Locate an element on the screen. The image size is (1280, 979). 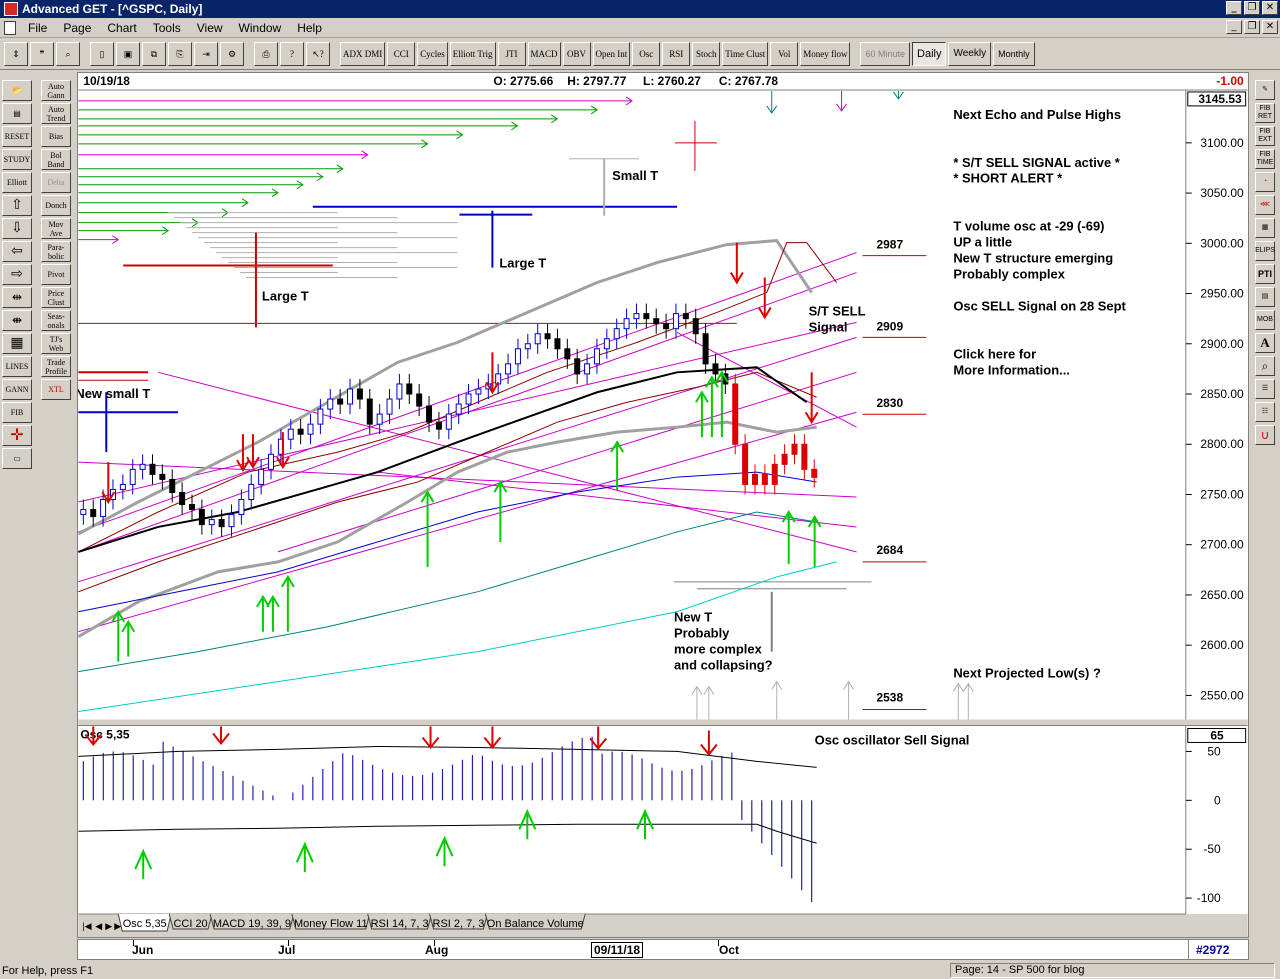
magnet-icon: ∪ is located at coordinates (1265, 435).